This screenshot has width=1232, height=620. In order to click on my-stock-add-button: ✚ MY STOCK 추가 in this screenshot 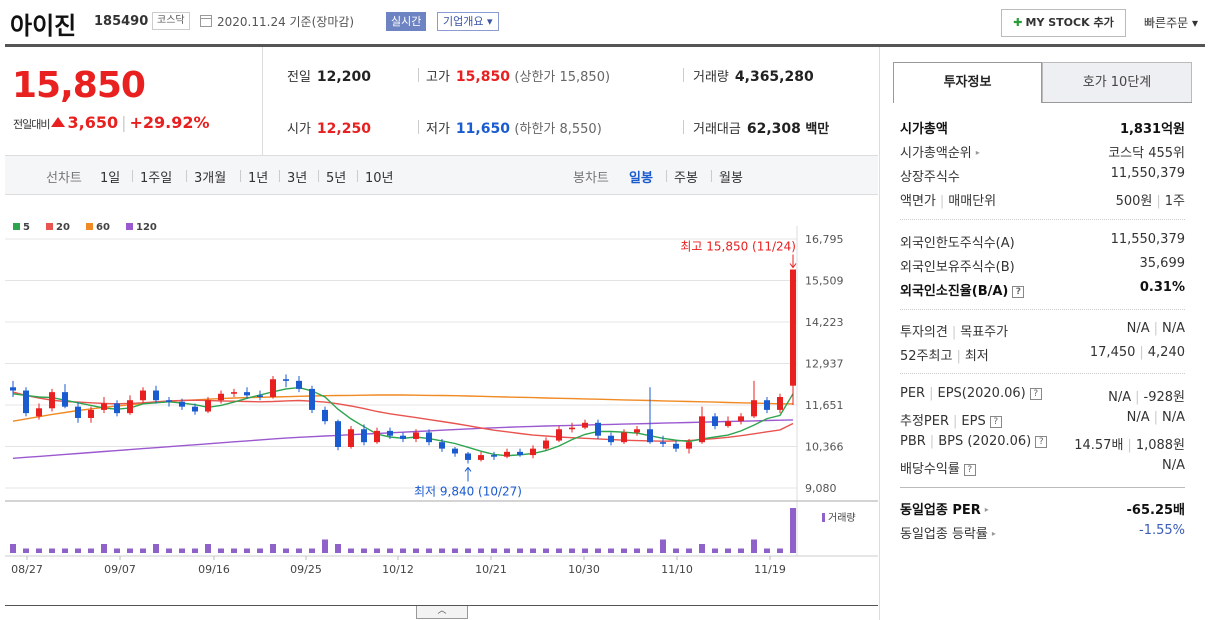, I will do `click(1063, 23)`.